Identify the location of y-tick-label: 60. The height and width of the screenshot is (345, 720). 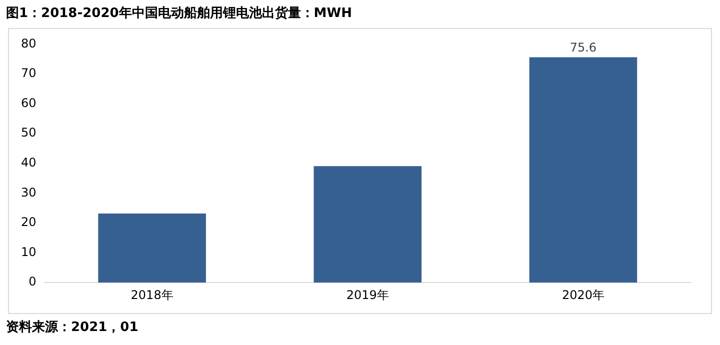
(28, 103).